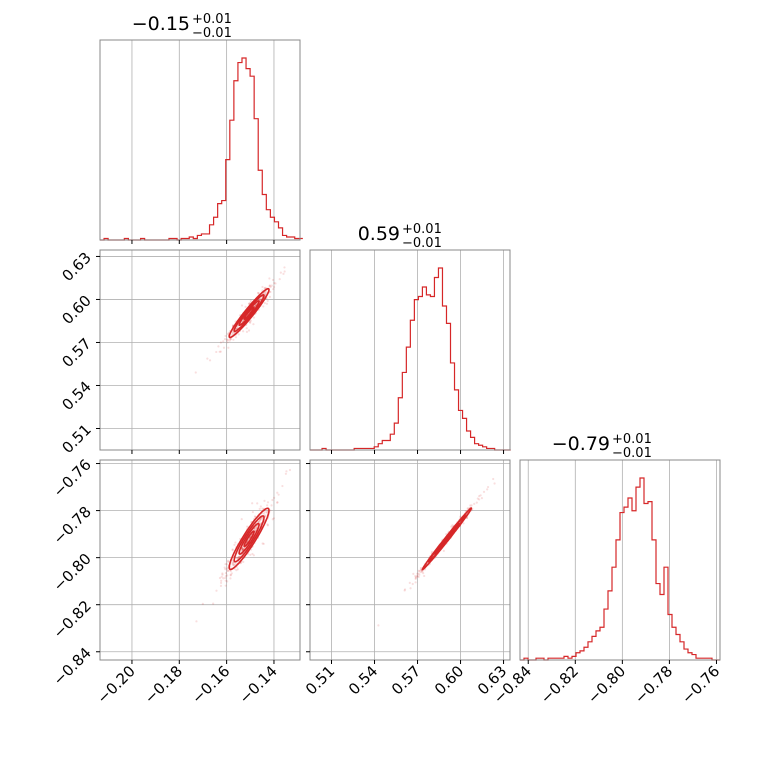  What do you see at coordinates (363, 680) in the screenshot?
I see `x-tick-label: 0.54` at bounding box center [363, 680].